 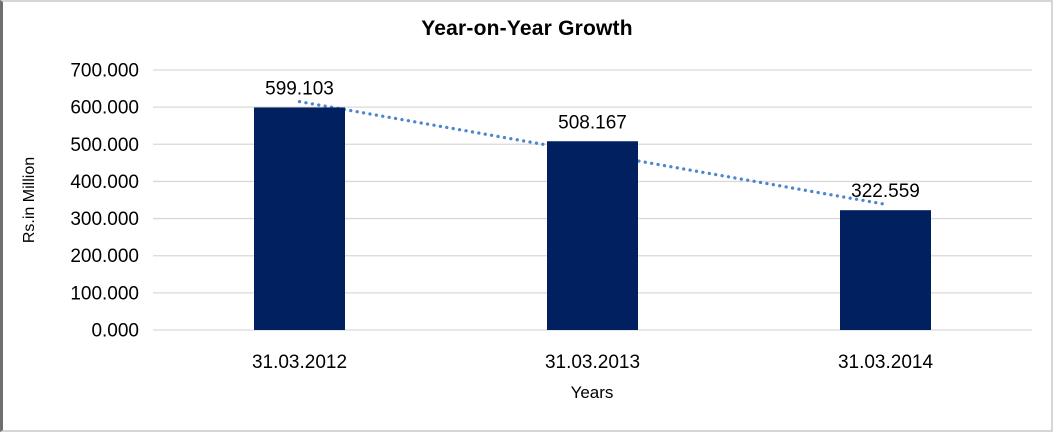 What do you see at coordinates (299, 362) in the screenshot?
I see `x-tick-label: 31.03.2012` at bounding box center [299, 362].